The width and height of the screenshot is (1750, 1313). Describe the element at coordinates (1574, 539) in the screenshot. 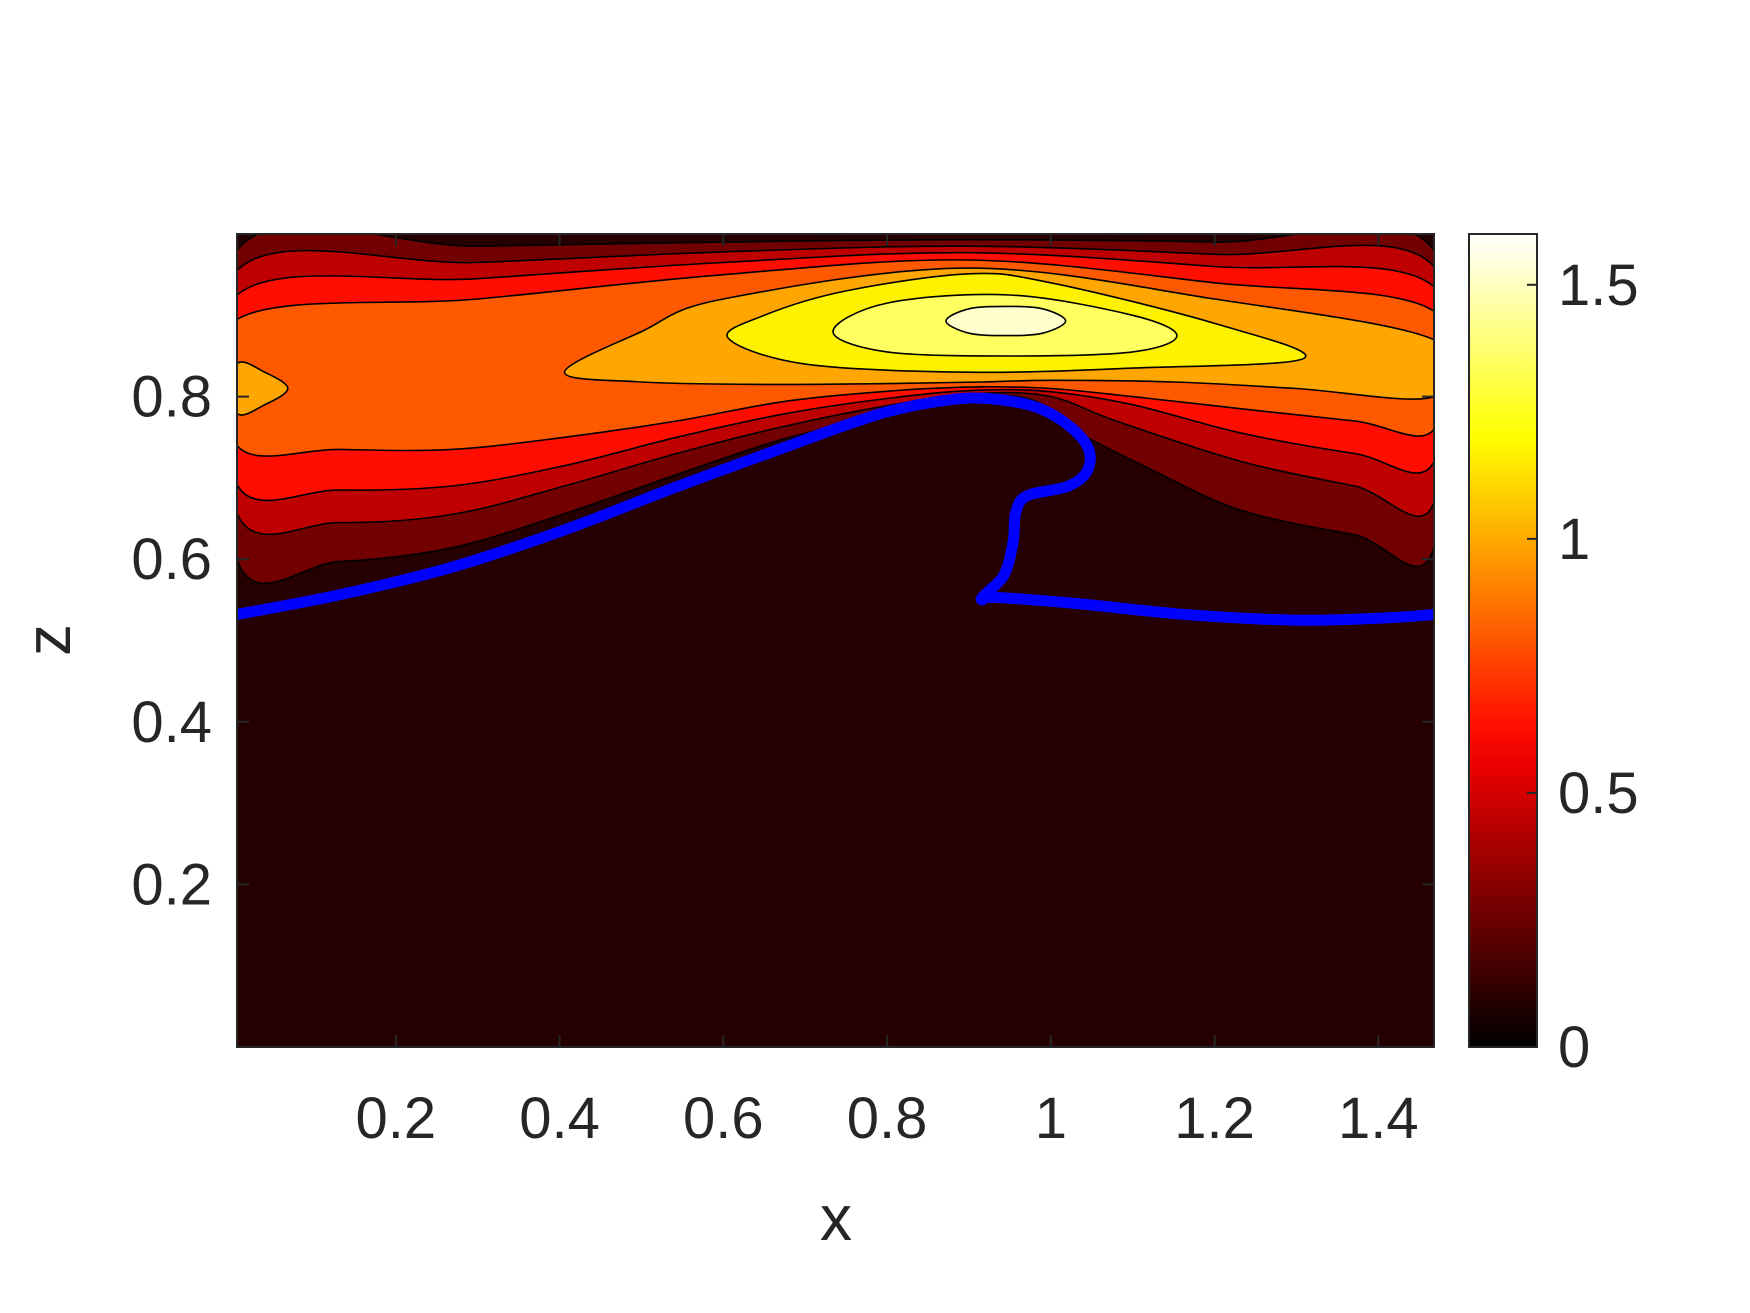

I see `colorbar-tick-label: 1` at that location.